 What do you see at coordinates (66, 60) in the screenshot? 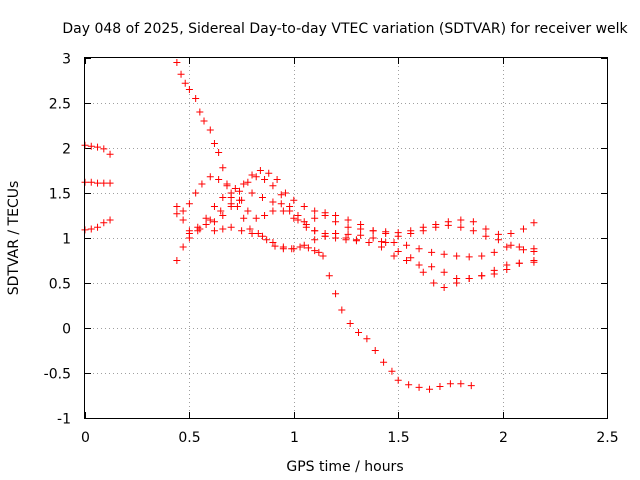
I see `y-tick-label: 3` at bounding box center [66, 60].